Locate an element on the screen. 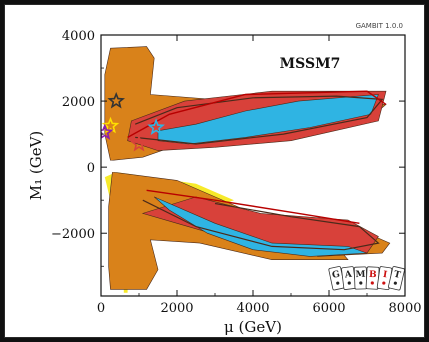 The image size is (429, 342). x-tick-label-4: 8000 is located at coordinates (404, 308).